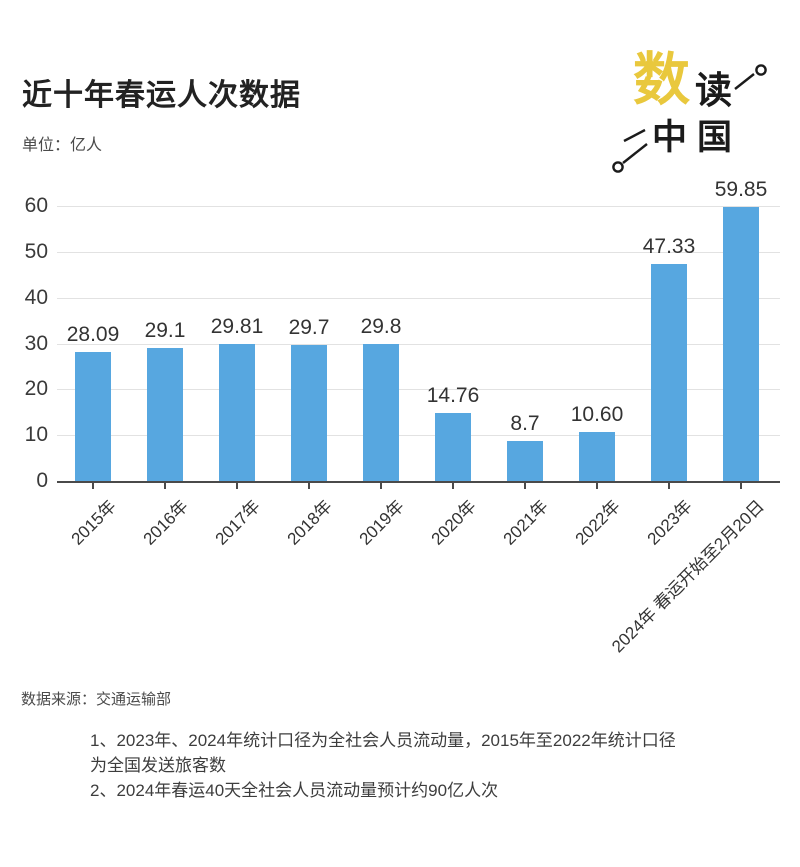 Image resolution: width=800 pixels, height=867 pixels. Describe the element at coordinates (453, 396) in the screenshot. I see `bar-value-label: 14.76` at that location.